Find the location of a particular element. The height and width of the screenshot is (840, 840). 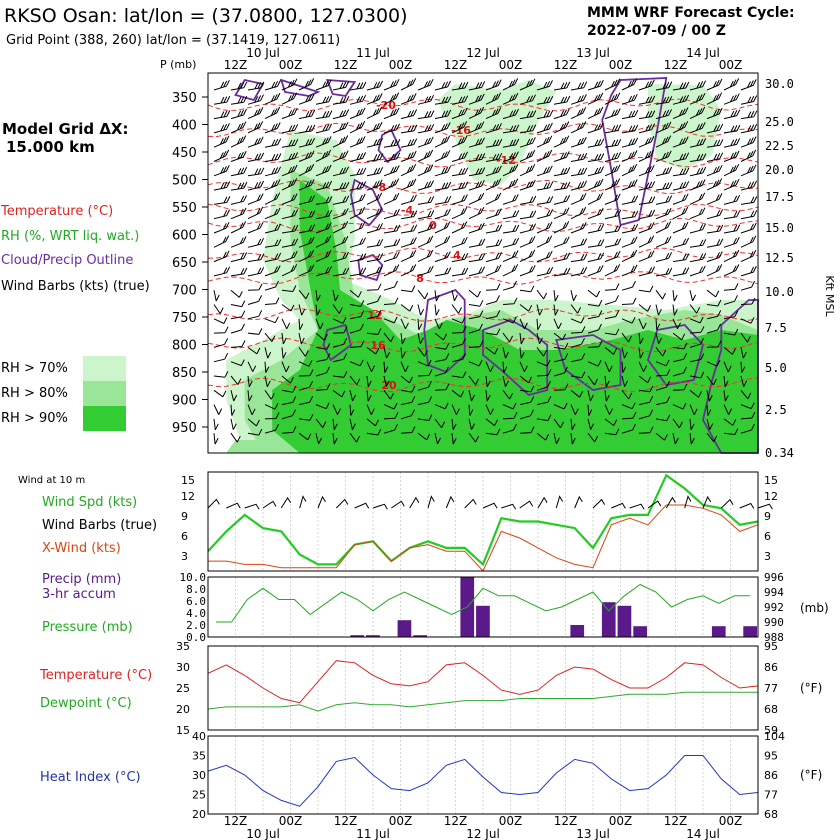

pressure-line is located at coordinates (483, 603).